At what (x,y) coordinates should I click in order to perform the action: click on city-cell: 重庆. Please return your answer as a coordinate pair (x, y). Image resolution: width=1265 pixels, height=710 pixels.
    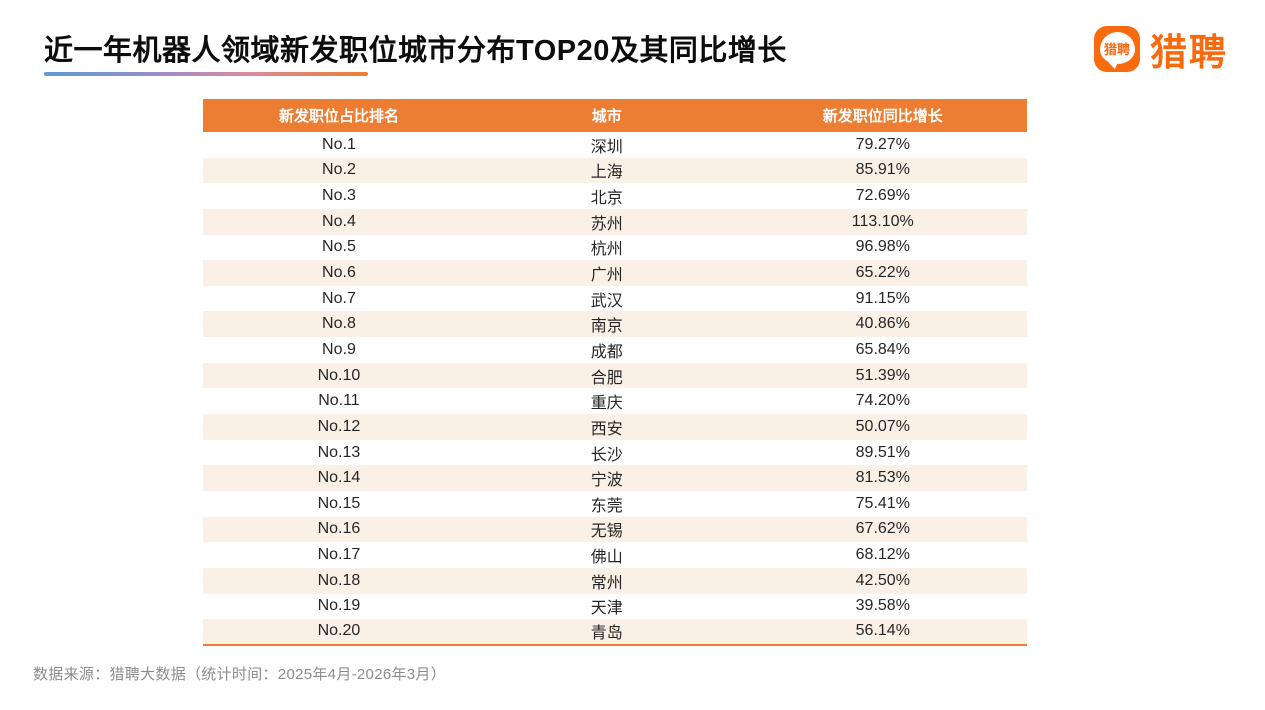
    Looking at the image, I should click on (606, 404).